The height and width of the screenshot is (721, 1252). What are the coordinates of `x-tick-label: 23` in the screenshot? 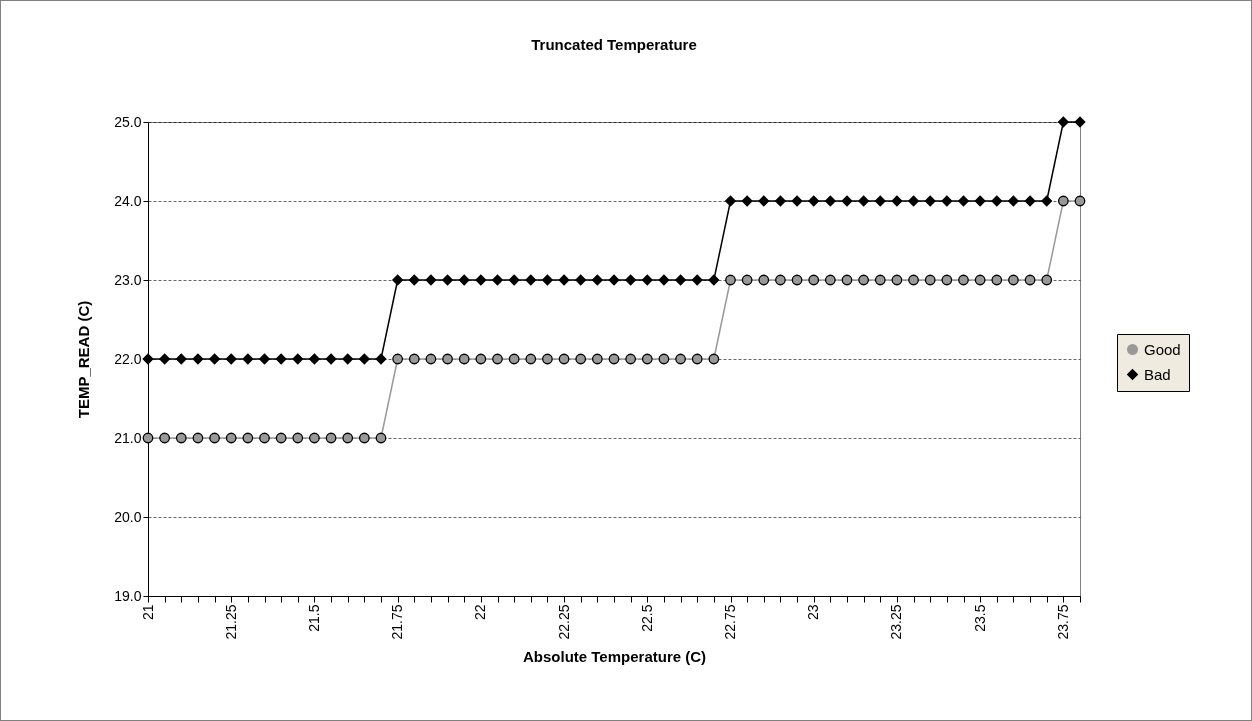 It's located at (813, 612).